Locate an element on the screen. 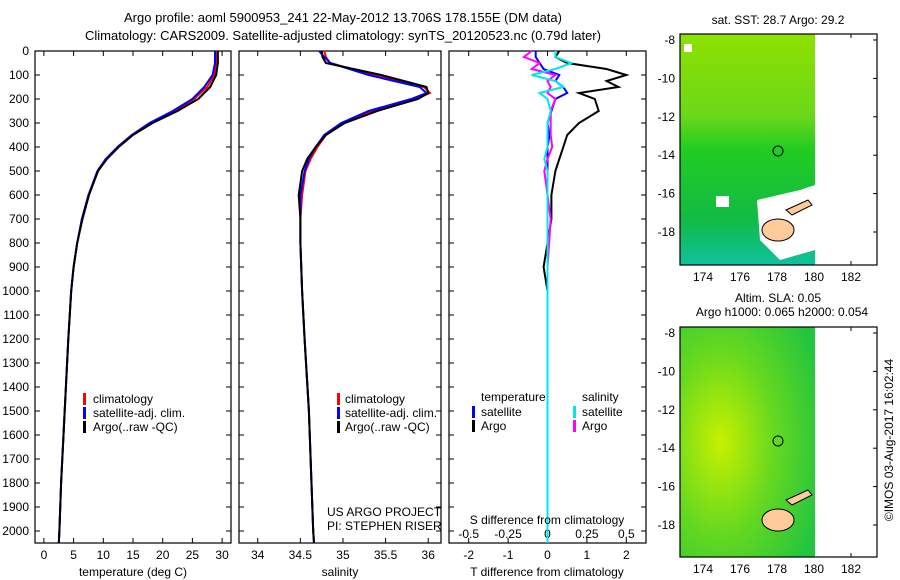  s-diff-tick-label: -0.25 is located at coordinates (508, 534).